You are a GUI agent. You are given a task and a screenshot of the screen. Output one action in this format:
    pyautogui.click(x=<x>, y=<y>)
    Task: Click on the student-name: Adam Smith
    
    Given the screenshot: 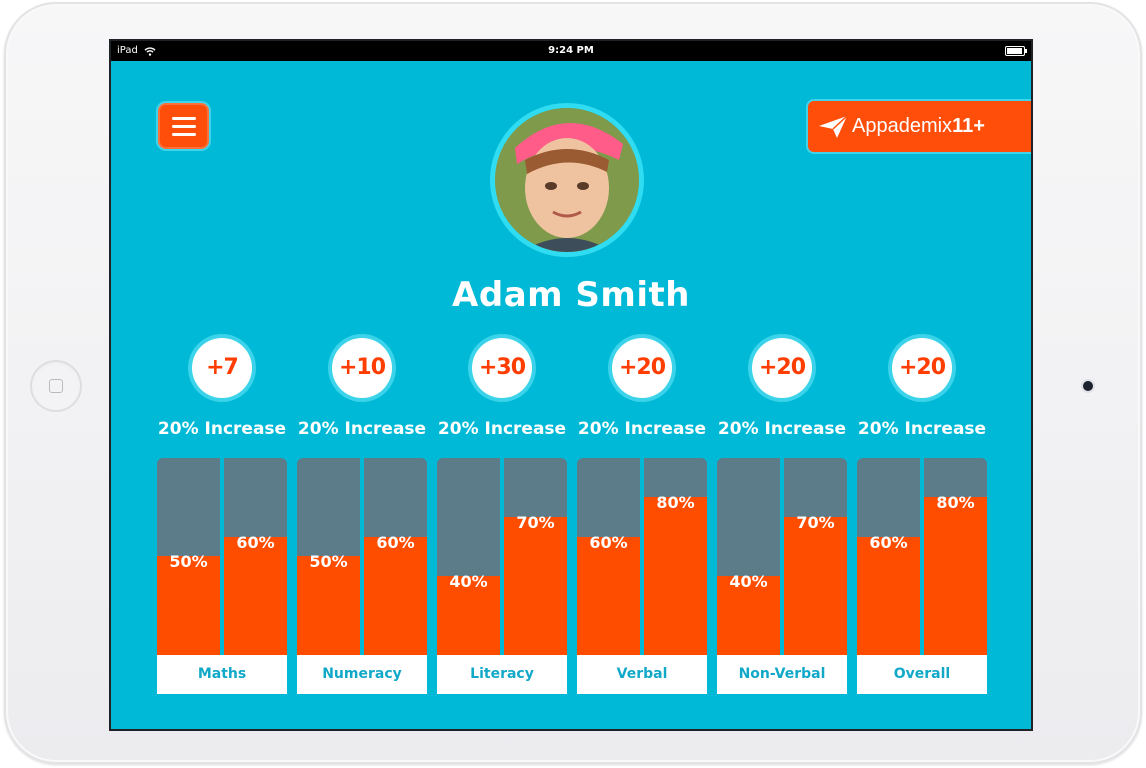 What is the action you would take?
    pyautogui.click(x=571, y=295)
    